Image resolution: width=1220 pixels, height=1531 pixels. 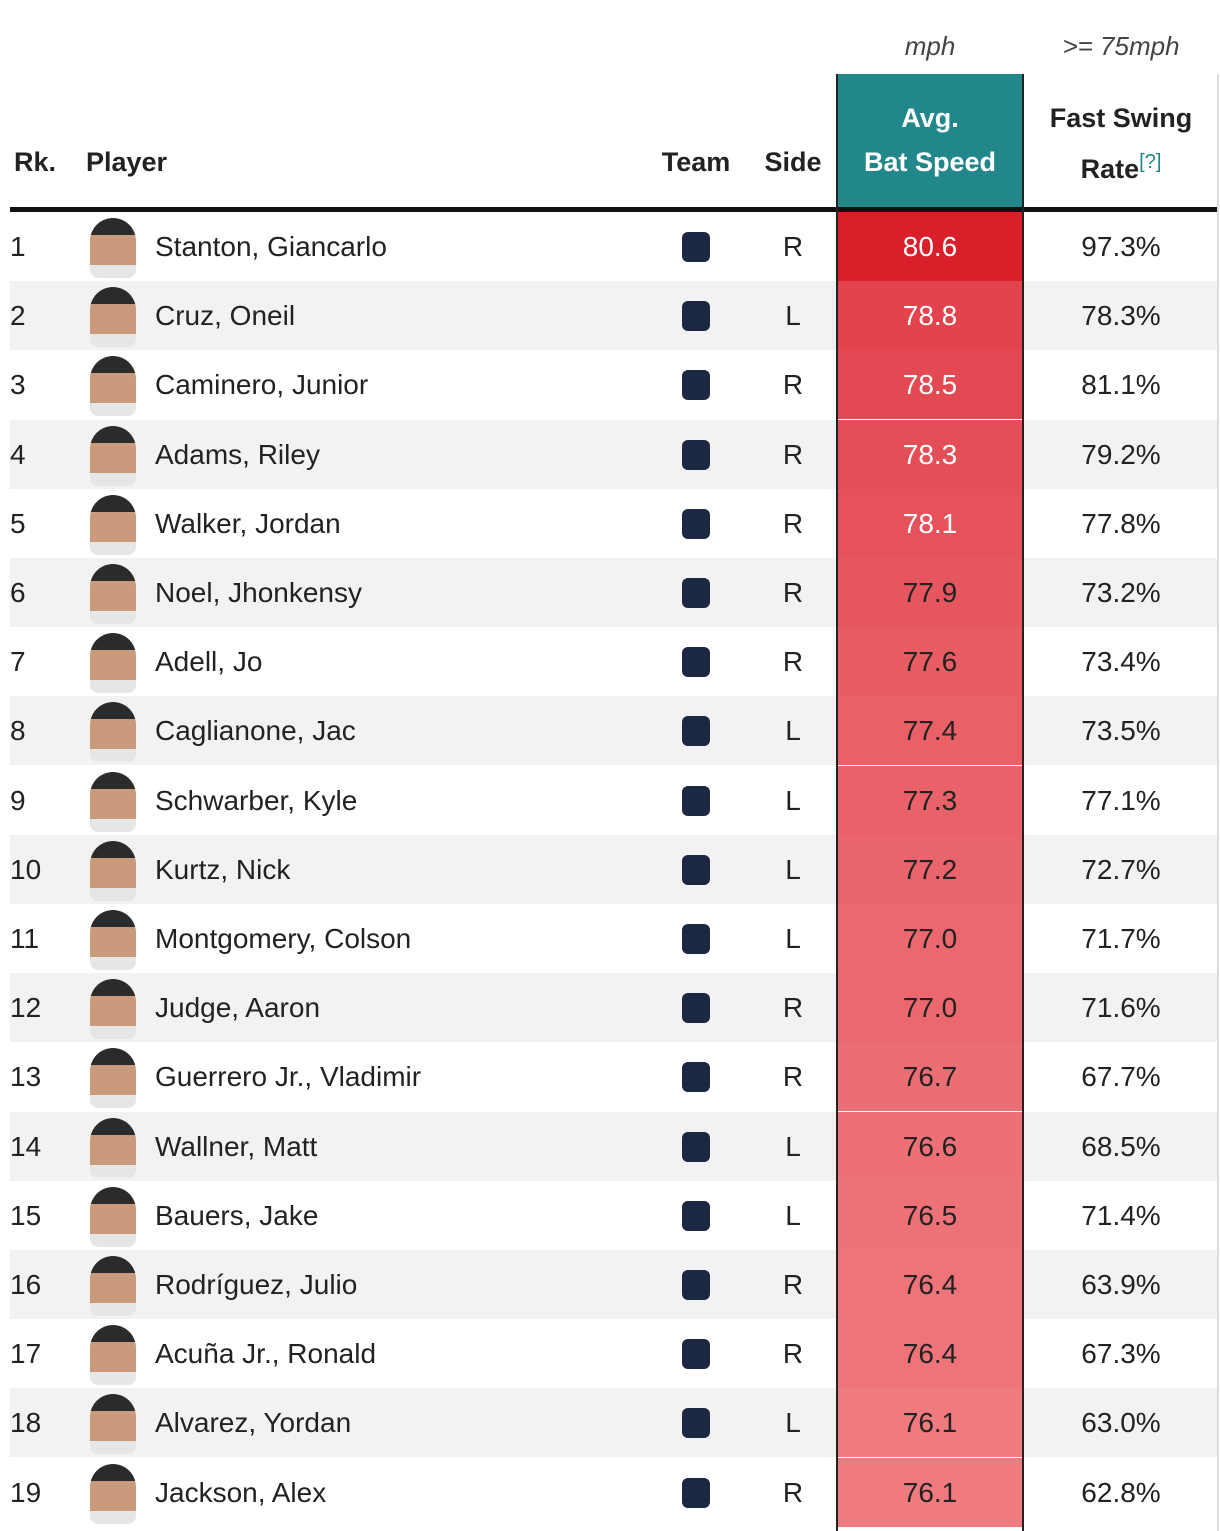 I want to click on rank: 13, so click(x=26, y=1077).